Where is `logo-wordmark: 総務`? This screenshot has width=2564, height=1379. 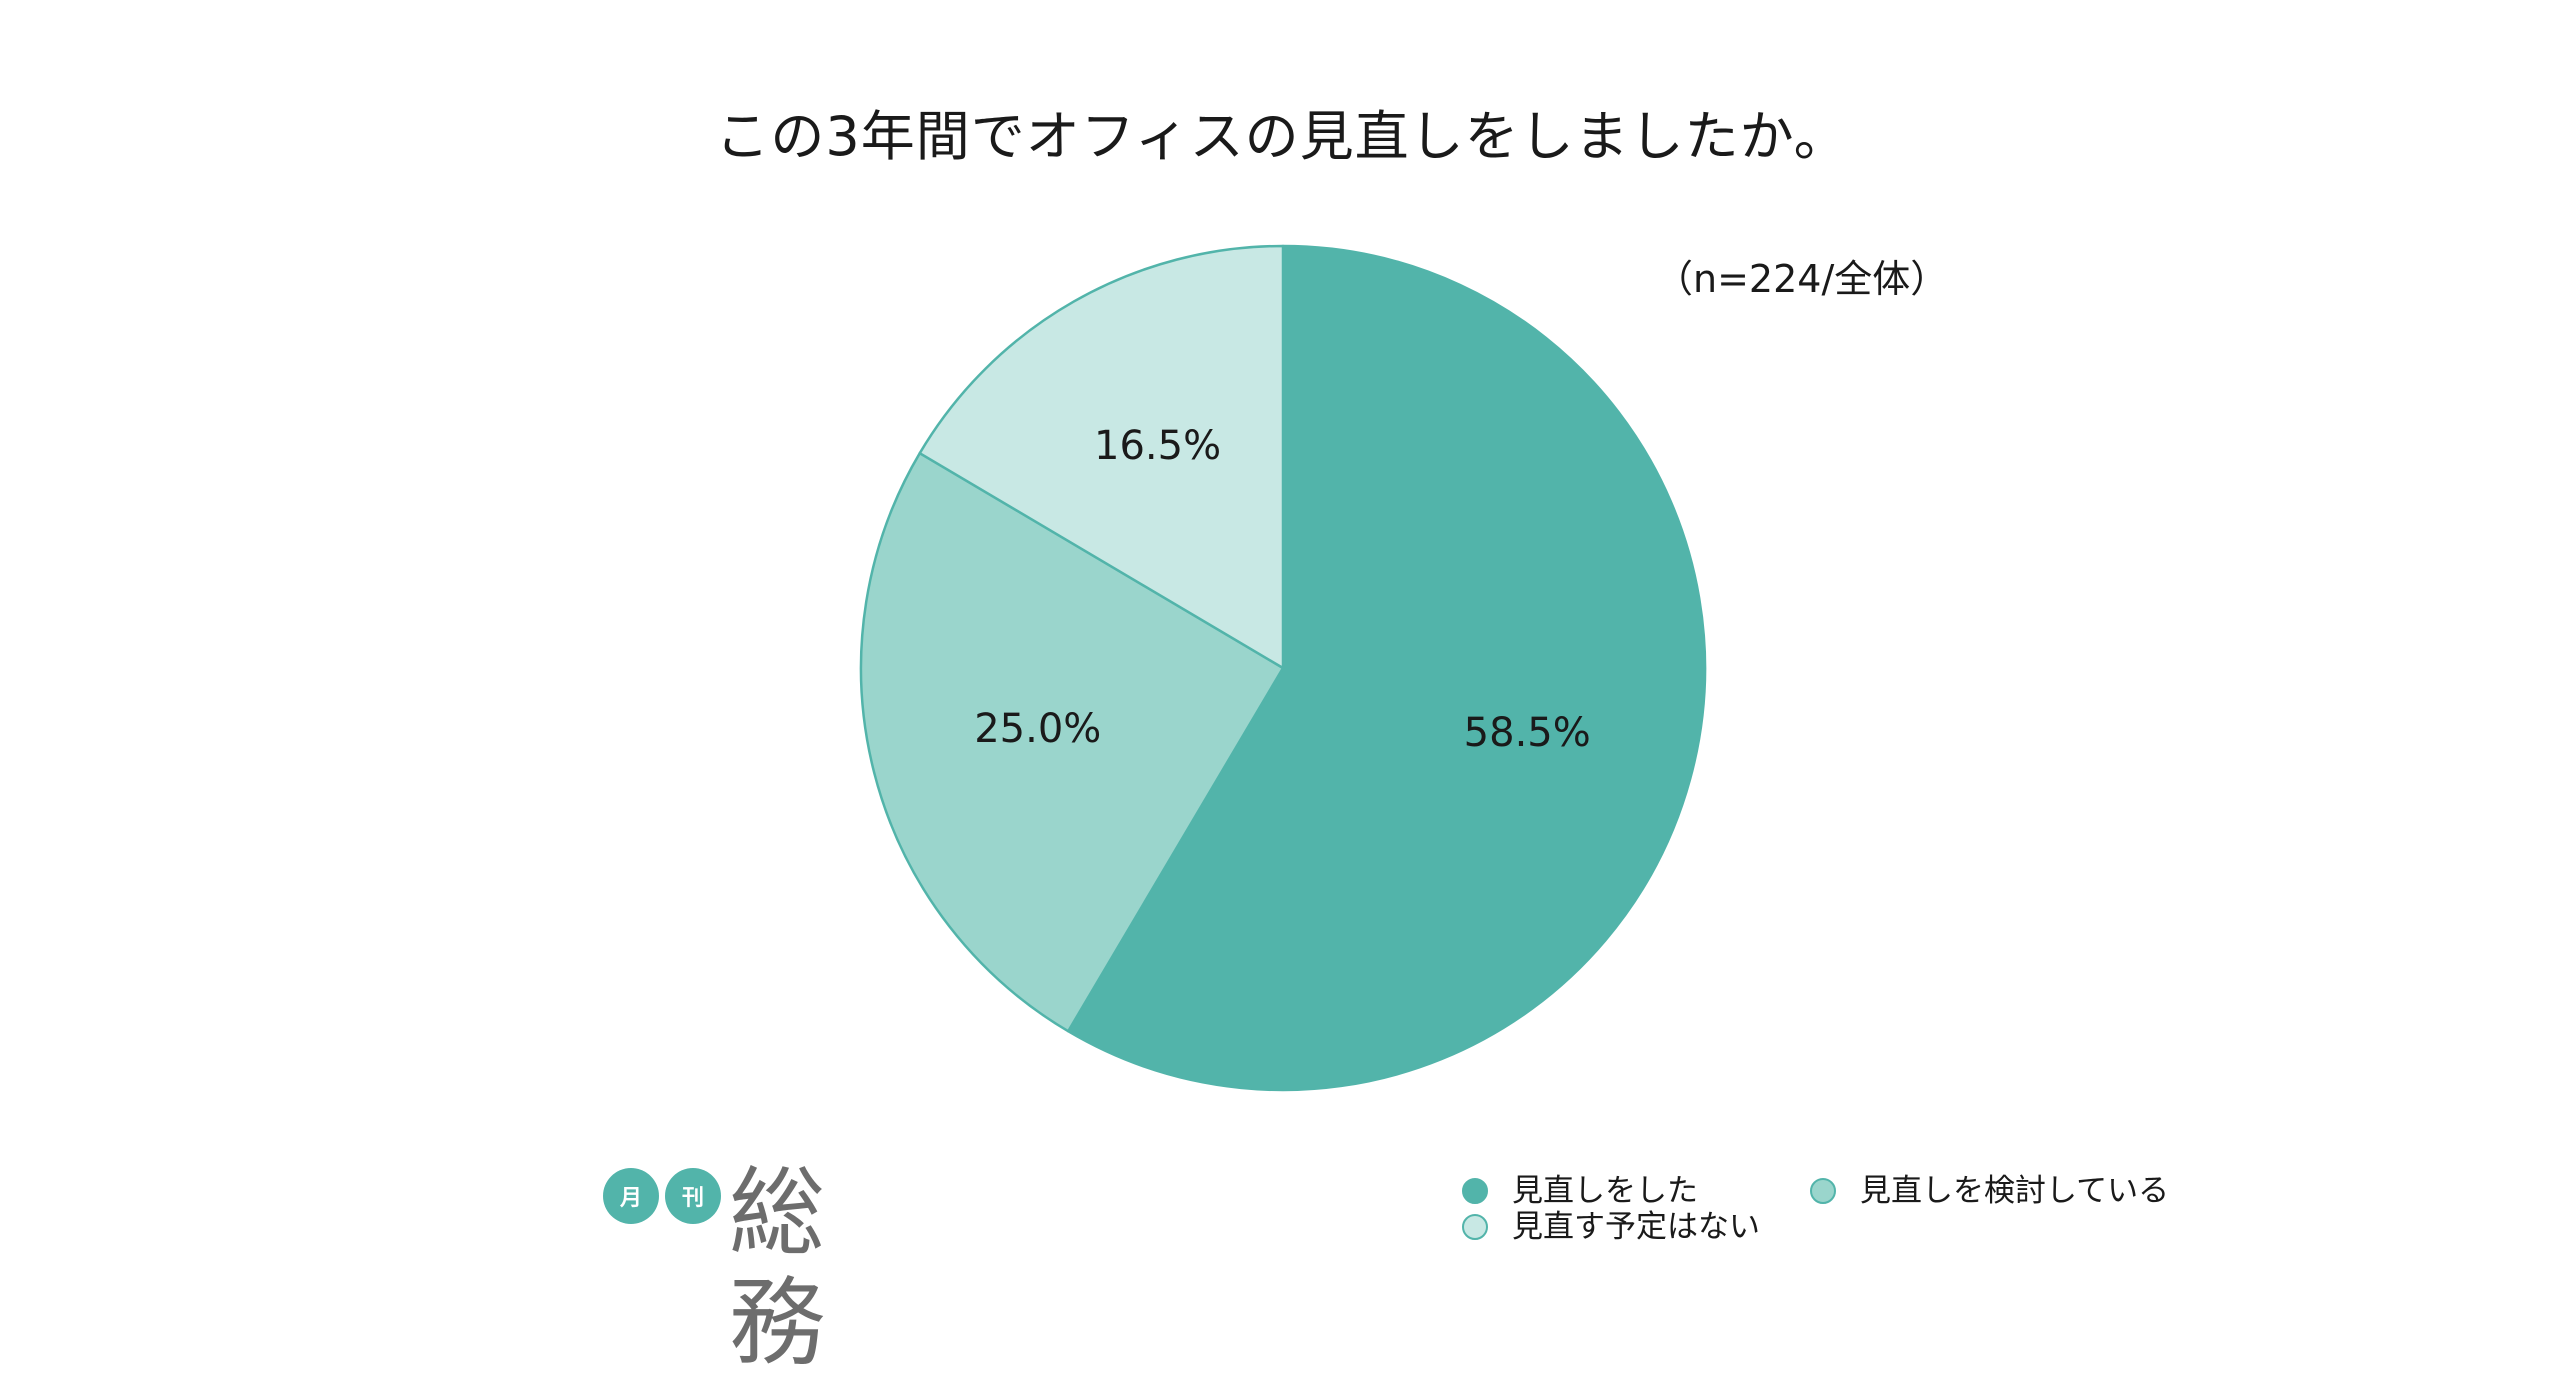
logo-wordmark: 総務 is located at coordinates (777, 1268).